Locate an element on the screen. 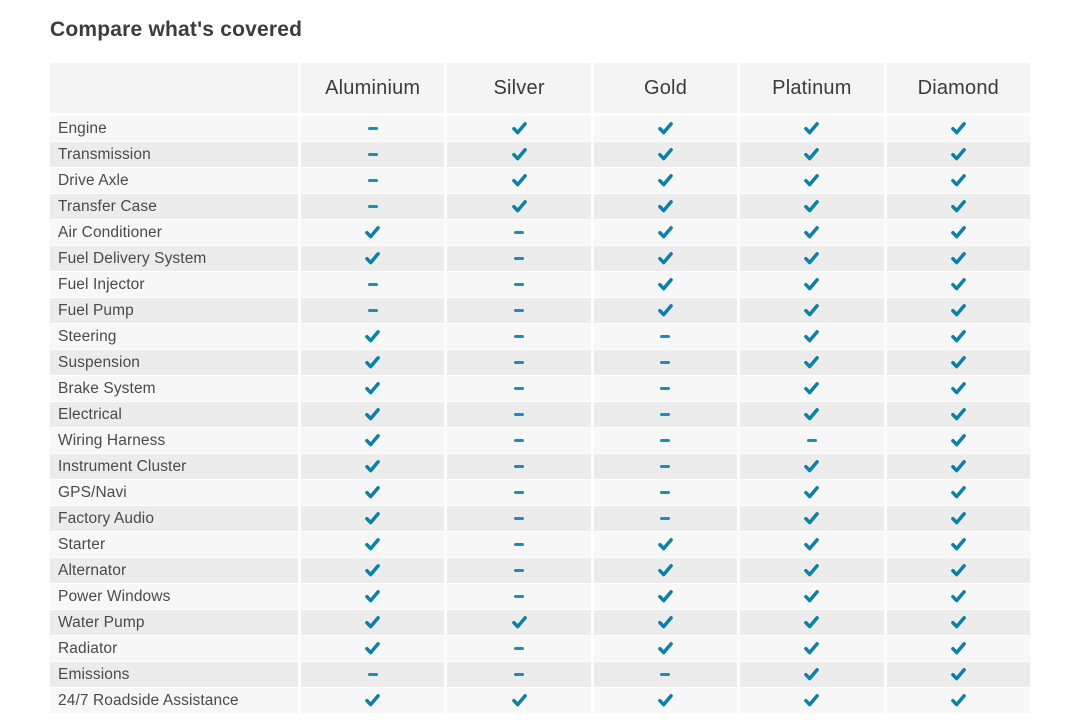  feature-label: Instrument Cluster is located at coordinates (174, 466).